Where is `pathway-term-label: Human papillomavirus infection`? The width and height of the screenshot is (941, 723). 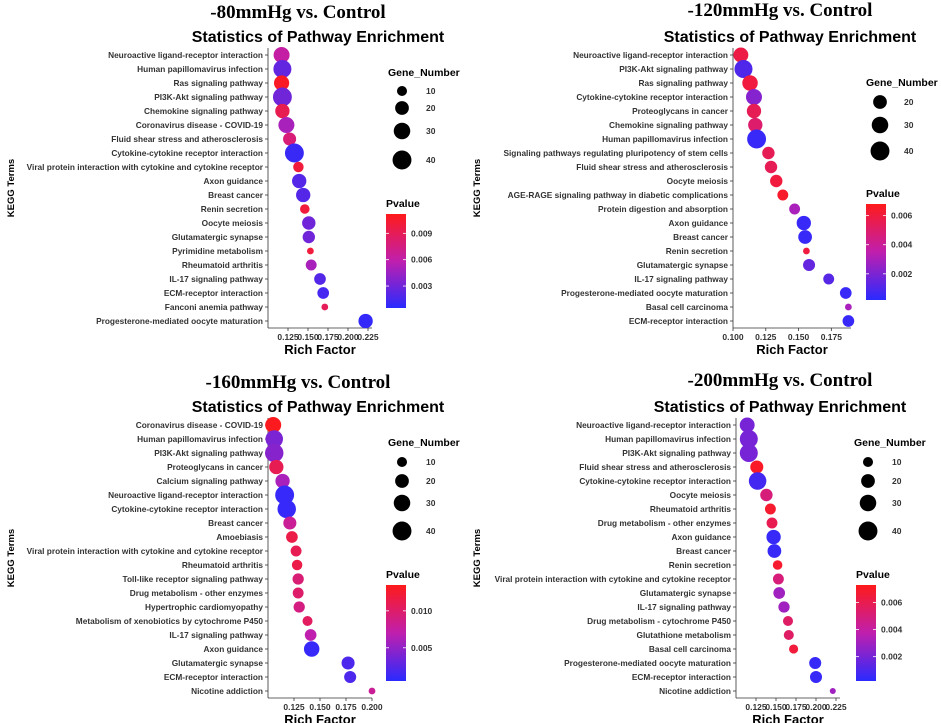 pathway-term-label: Human papillomavirus infection is located at coordinates (665, 139).